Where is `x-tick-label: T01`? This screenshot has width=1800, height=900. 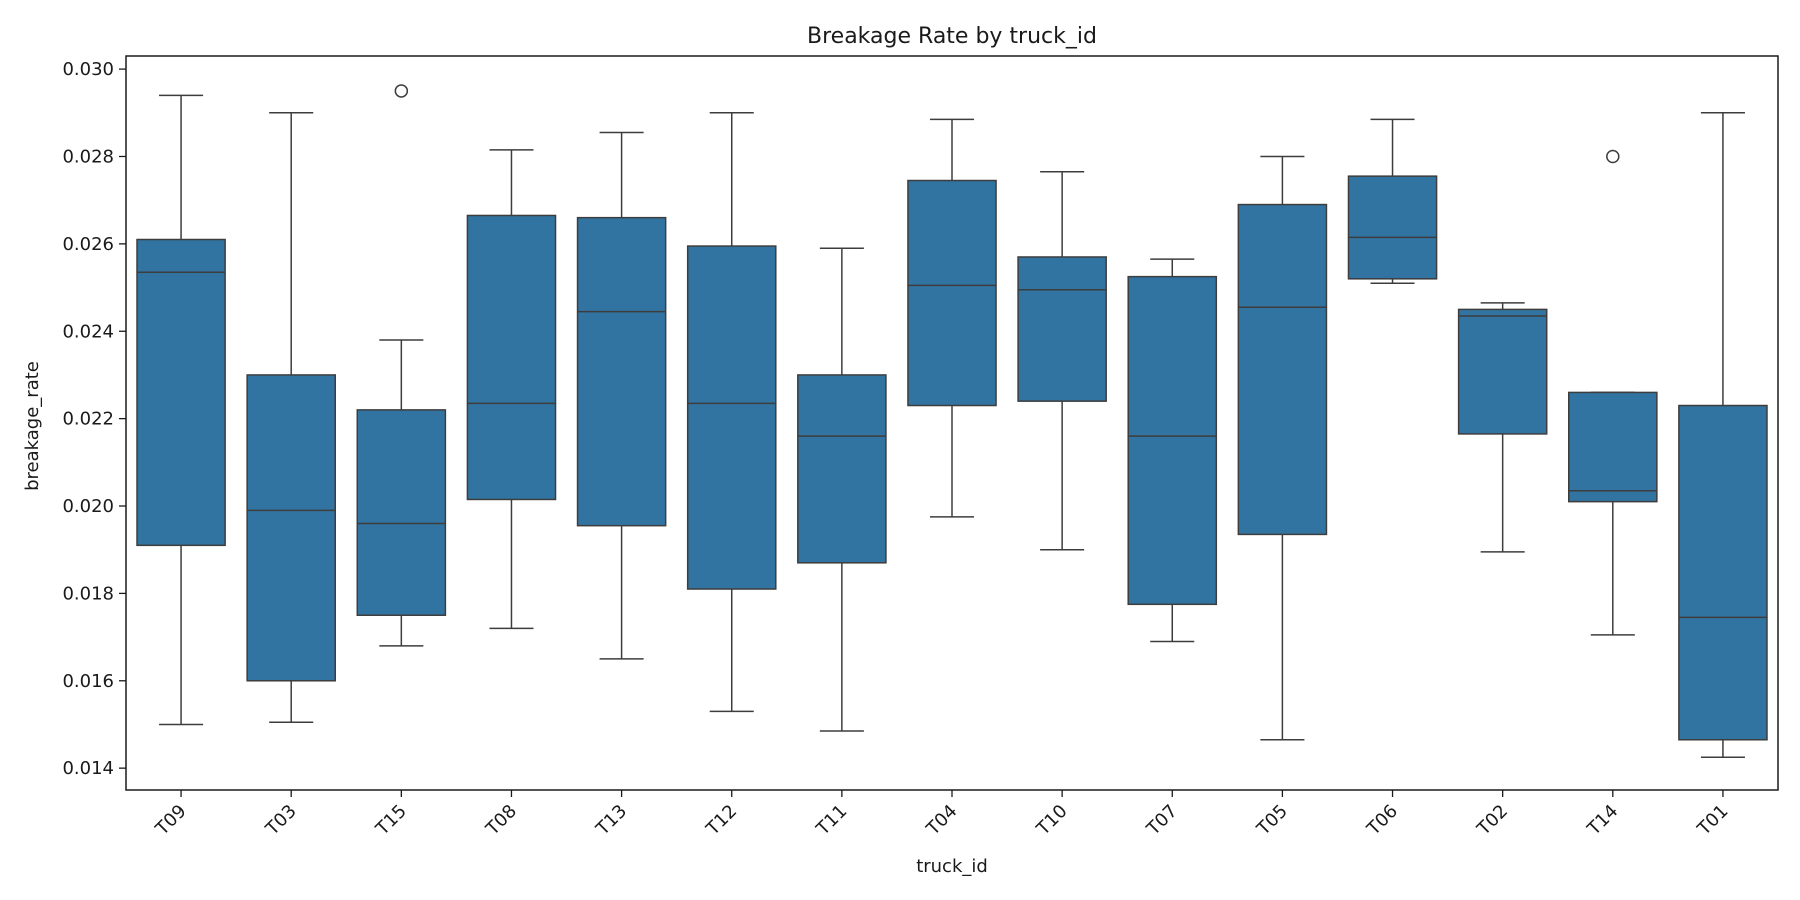 x-tick-label: T01 is located at coordinates (1713, 821).